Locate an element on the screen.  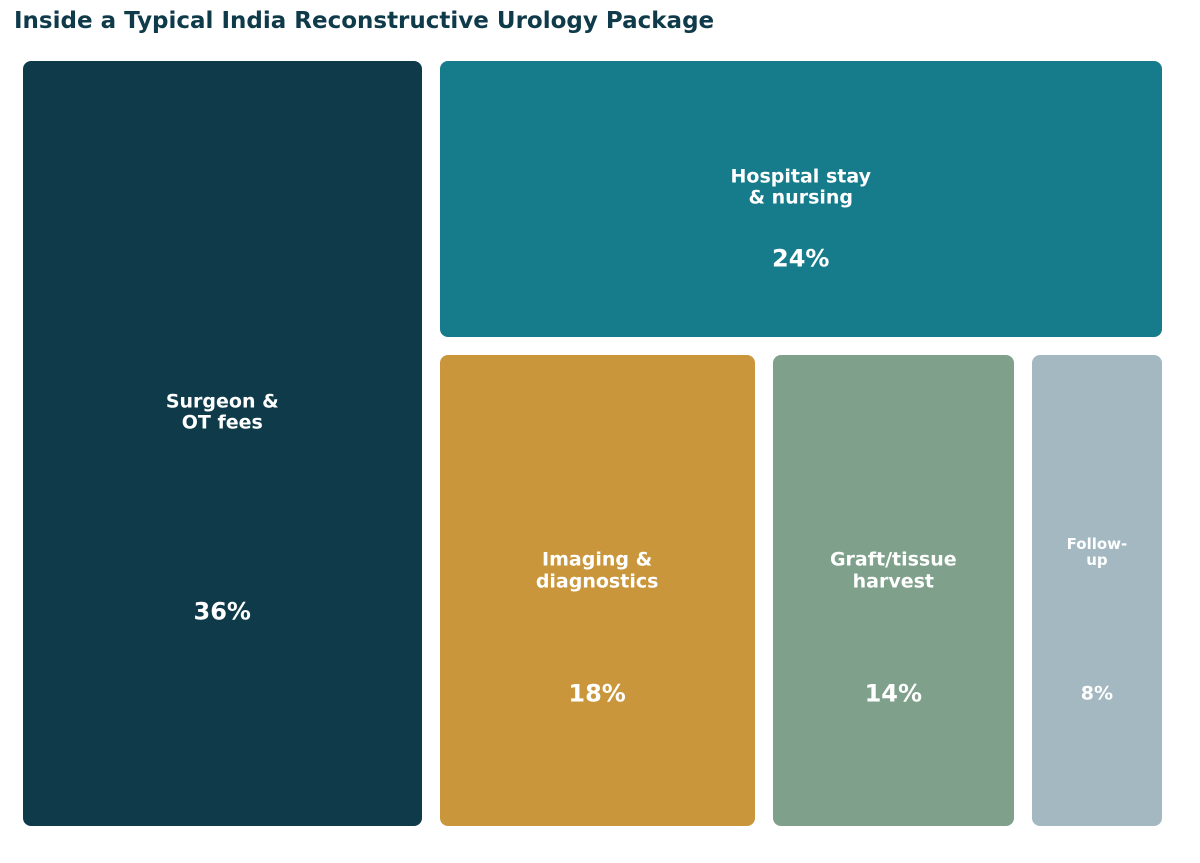
tile-value: 24% is located at coordinates (801, 259).